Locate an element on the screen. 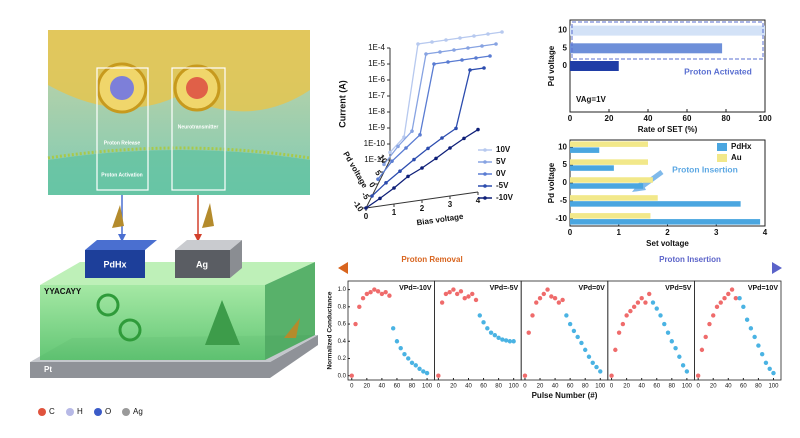 The height and width of the screenshot is (438, 800). x-tick-label: 40 is located at coordinates (728, 387).